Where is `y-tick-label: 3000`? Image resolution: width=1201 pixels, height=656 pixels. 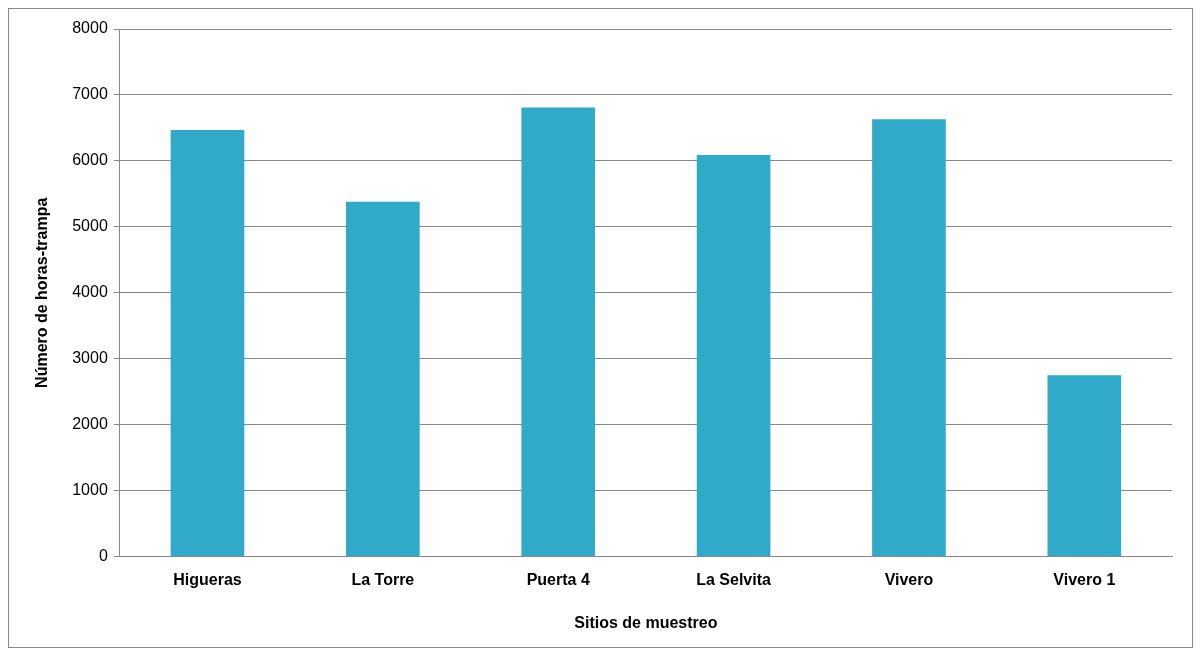
y-tick-label: 3000 is located at coordinates (90, 358).